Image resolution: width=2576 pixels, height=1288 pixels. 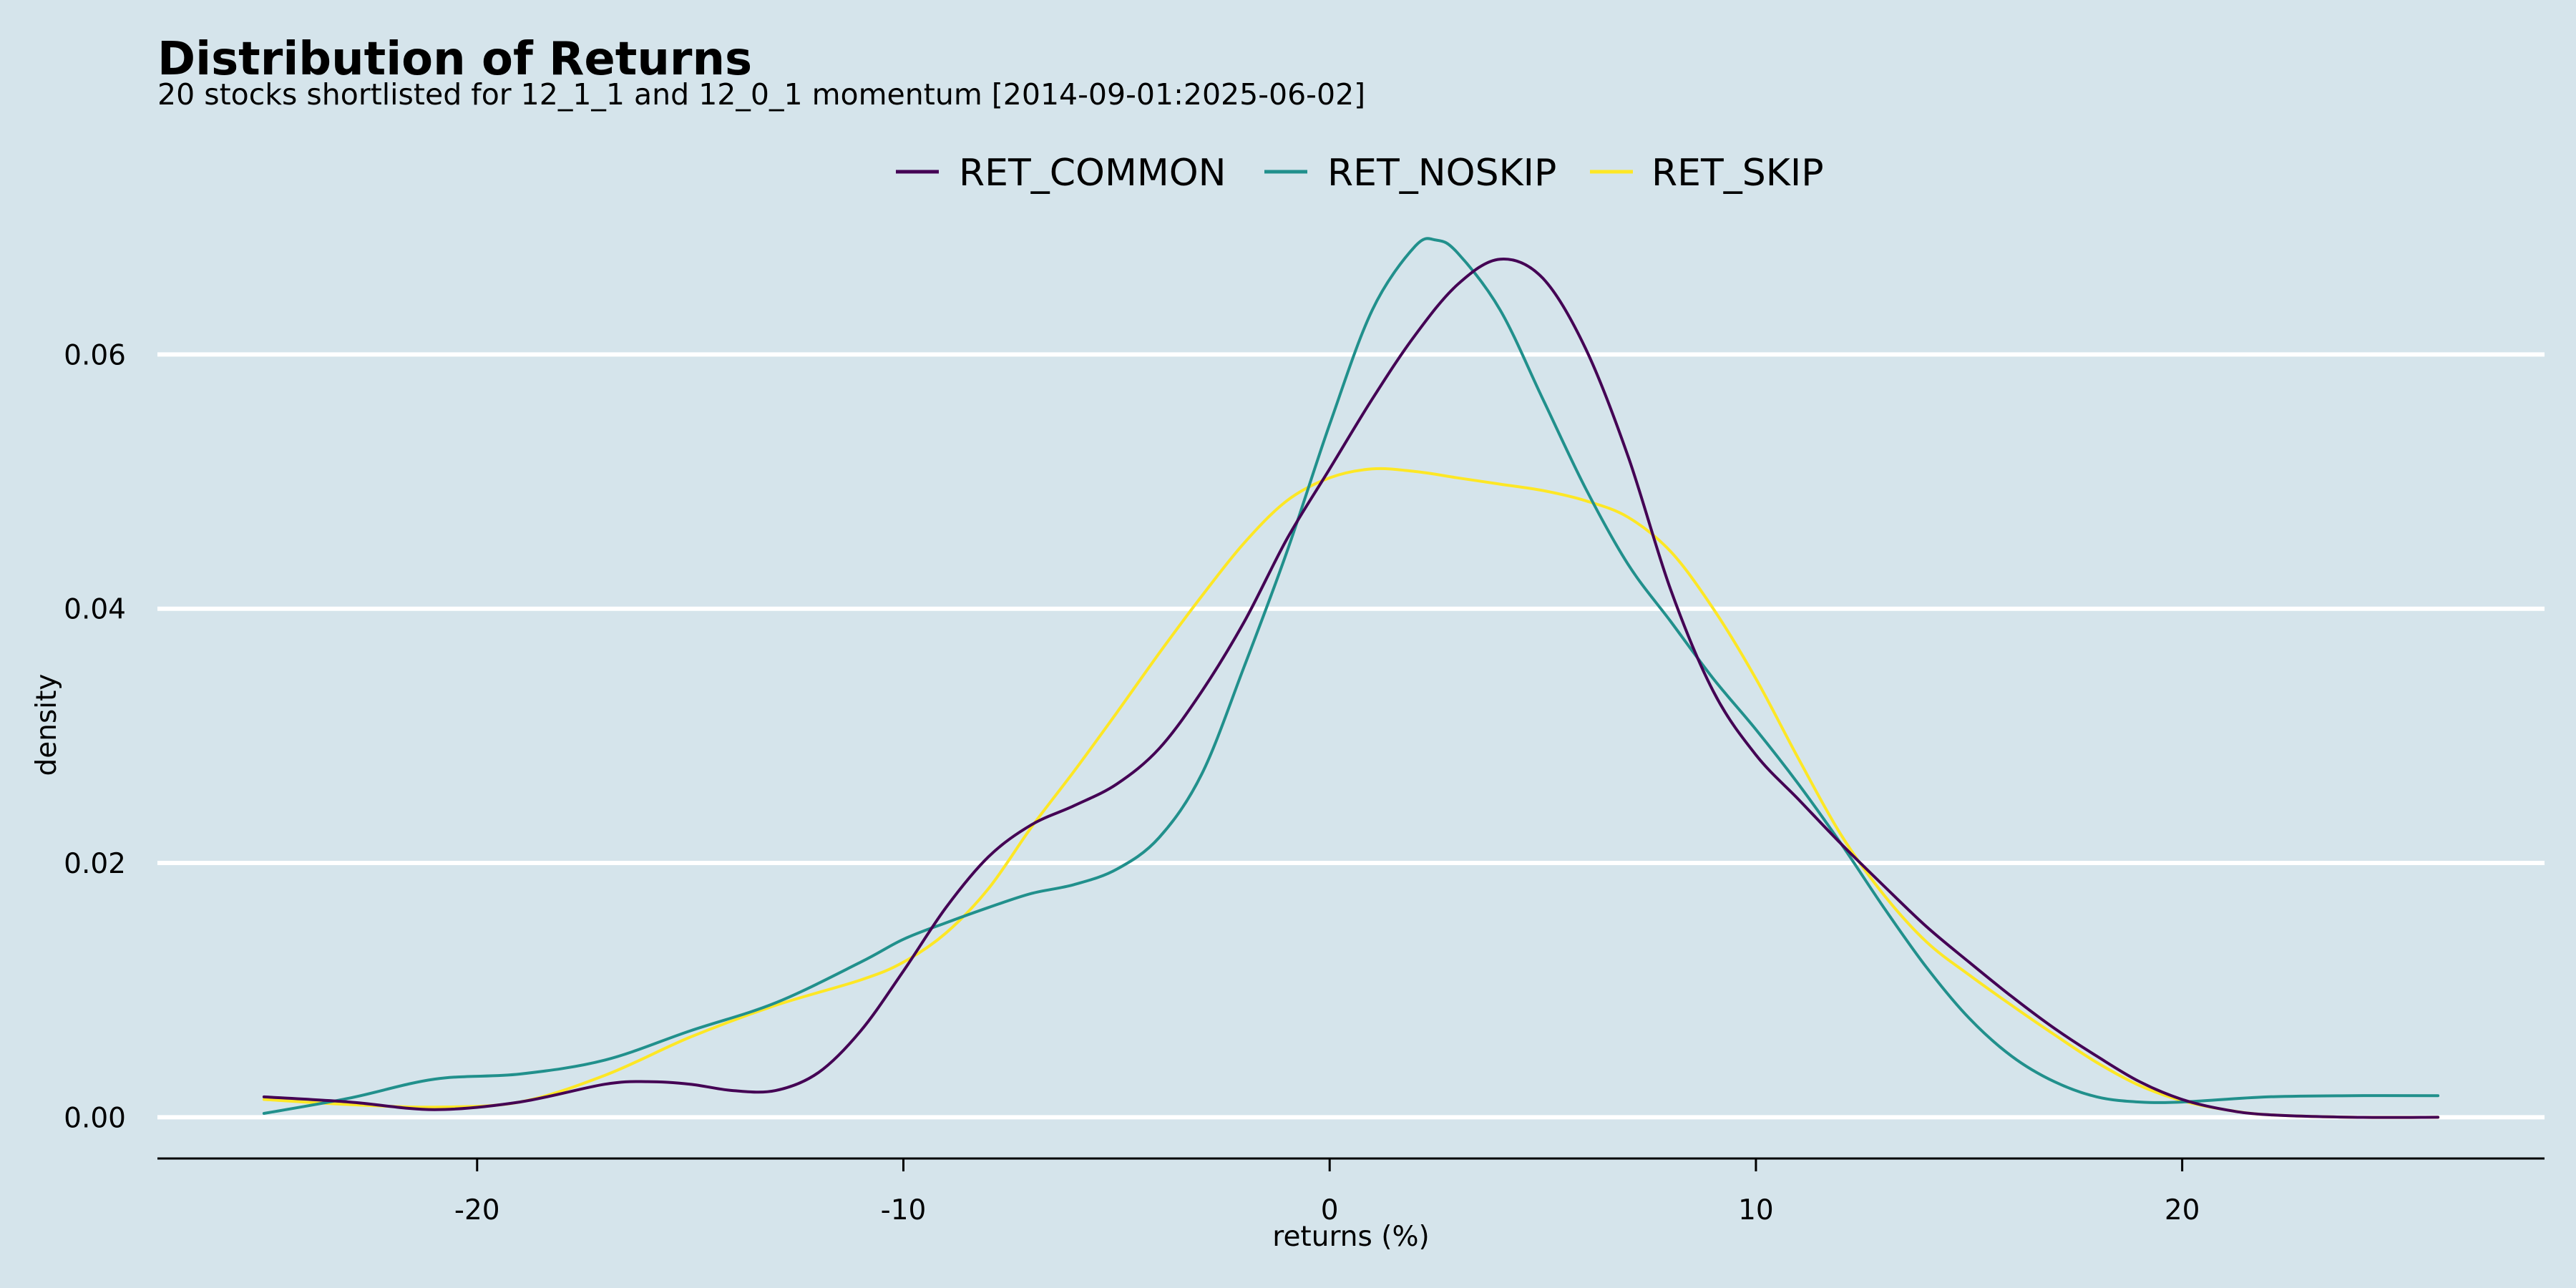 What do you see at coordinates (95, 355) in the screenshot?
I see `y-tick-label: 0.06` at bounding box center [95, 355].